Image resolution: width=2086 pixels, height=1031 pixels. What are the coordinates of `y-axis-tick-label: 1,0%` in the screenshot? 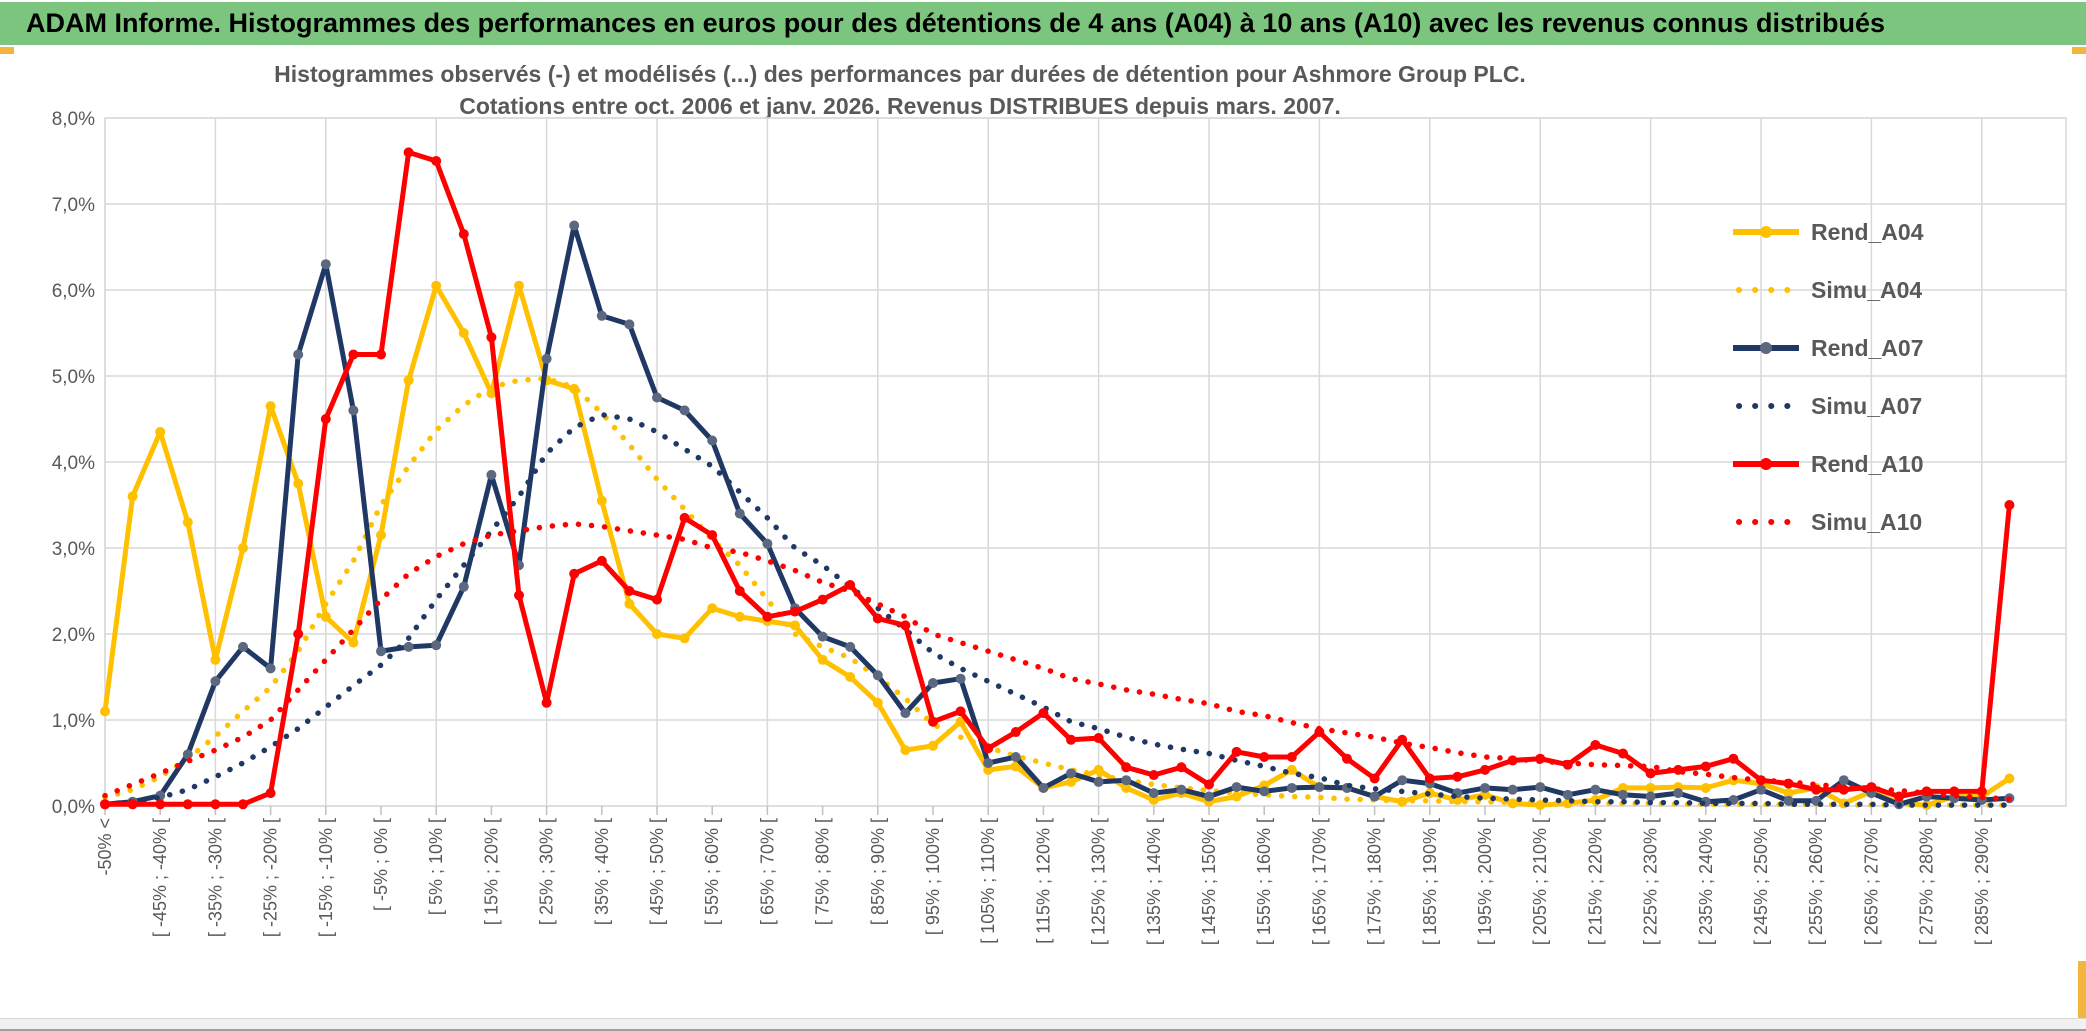 It's located at (73, 721).